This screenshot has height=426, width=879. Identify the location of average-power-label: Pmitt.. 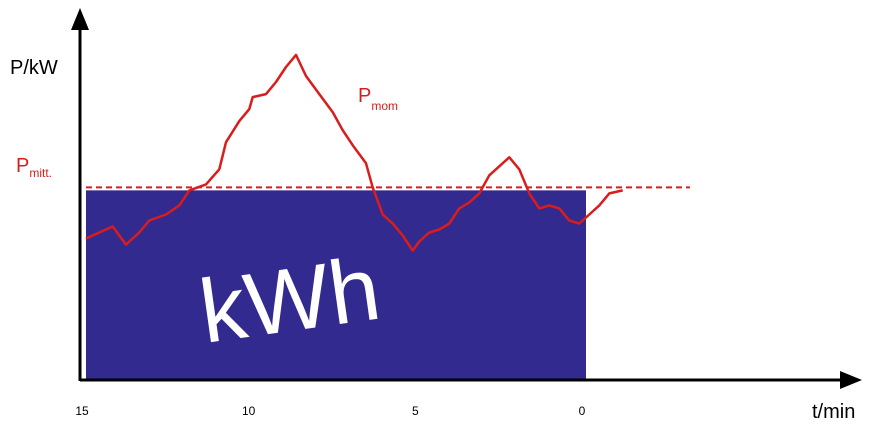
(34, 167).